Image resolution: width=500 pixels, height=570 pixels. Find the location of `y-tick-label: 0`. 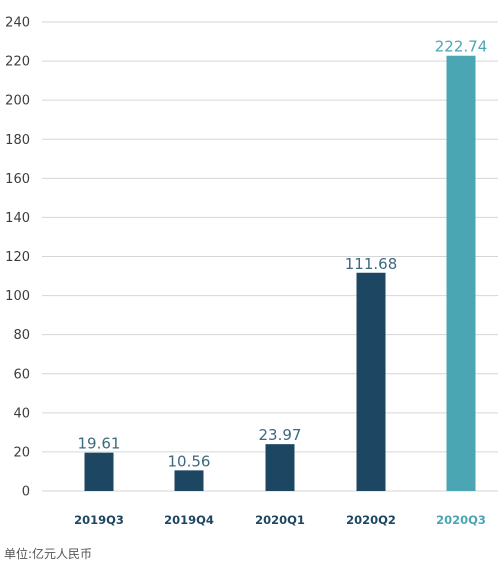

y-tick-label: 0 is located at coordinates (26, 492).